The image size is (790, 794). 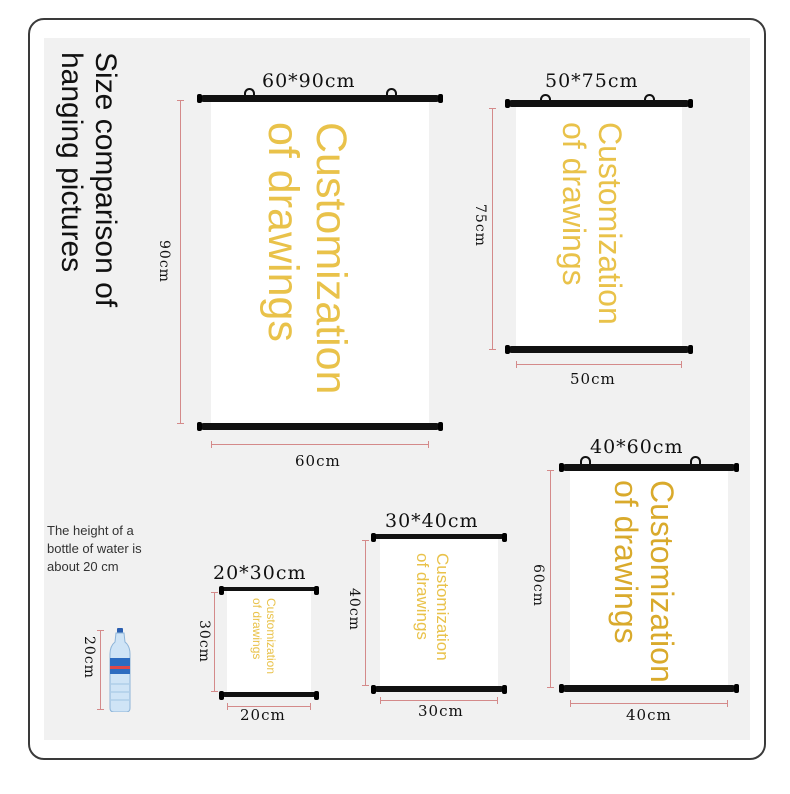 What do you see at coordinates (260, 573) in the screenshot?
I see `size-label: 20*30cm` at bounding box center [260, 573].